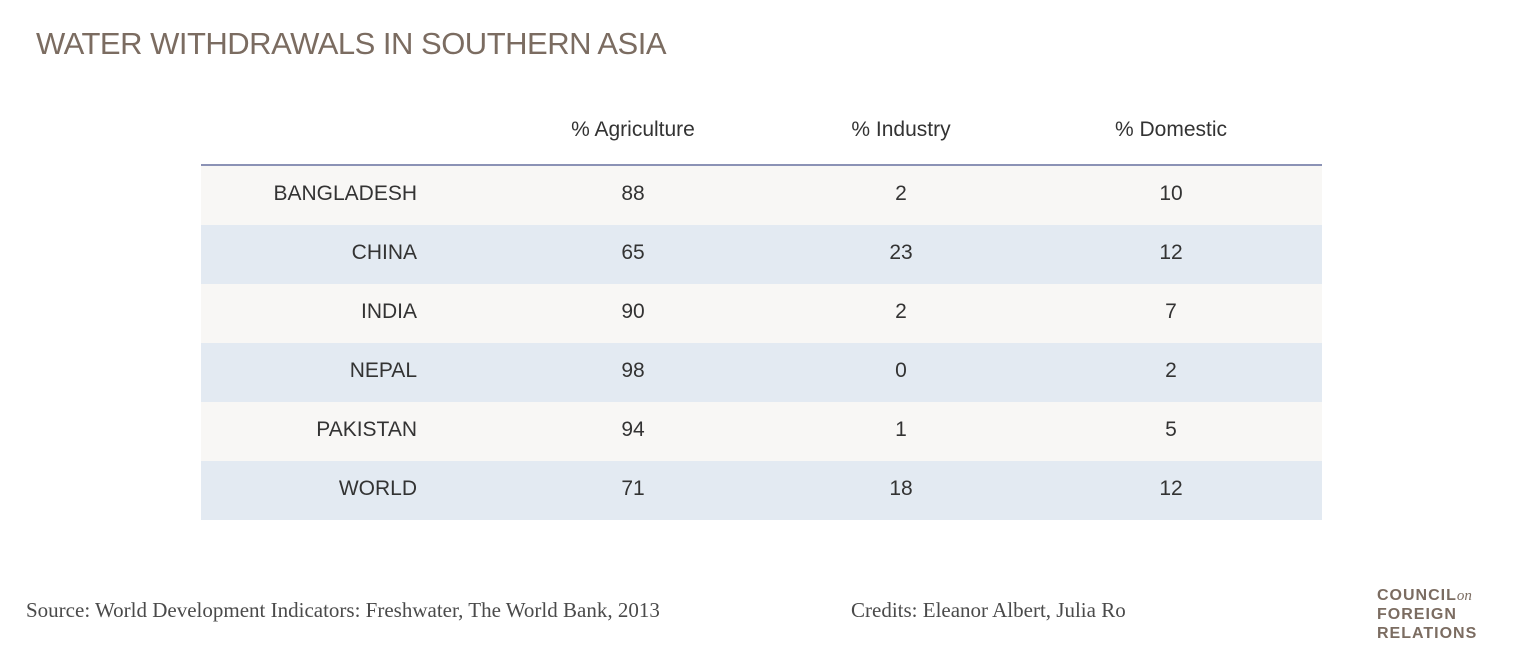 The width and height of the screenshot is (1523, 664). I want to click on table-cell: 88, so click(633, 193).